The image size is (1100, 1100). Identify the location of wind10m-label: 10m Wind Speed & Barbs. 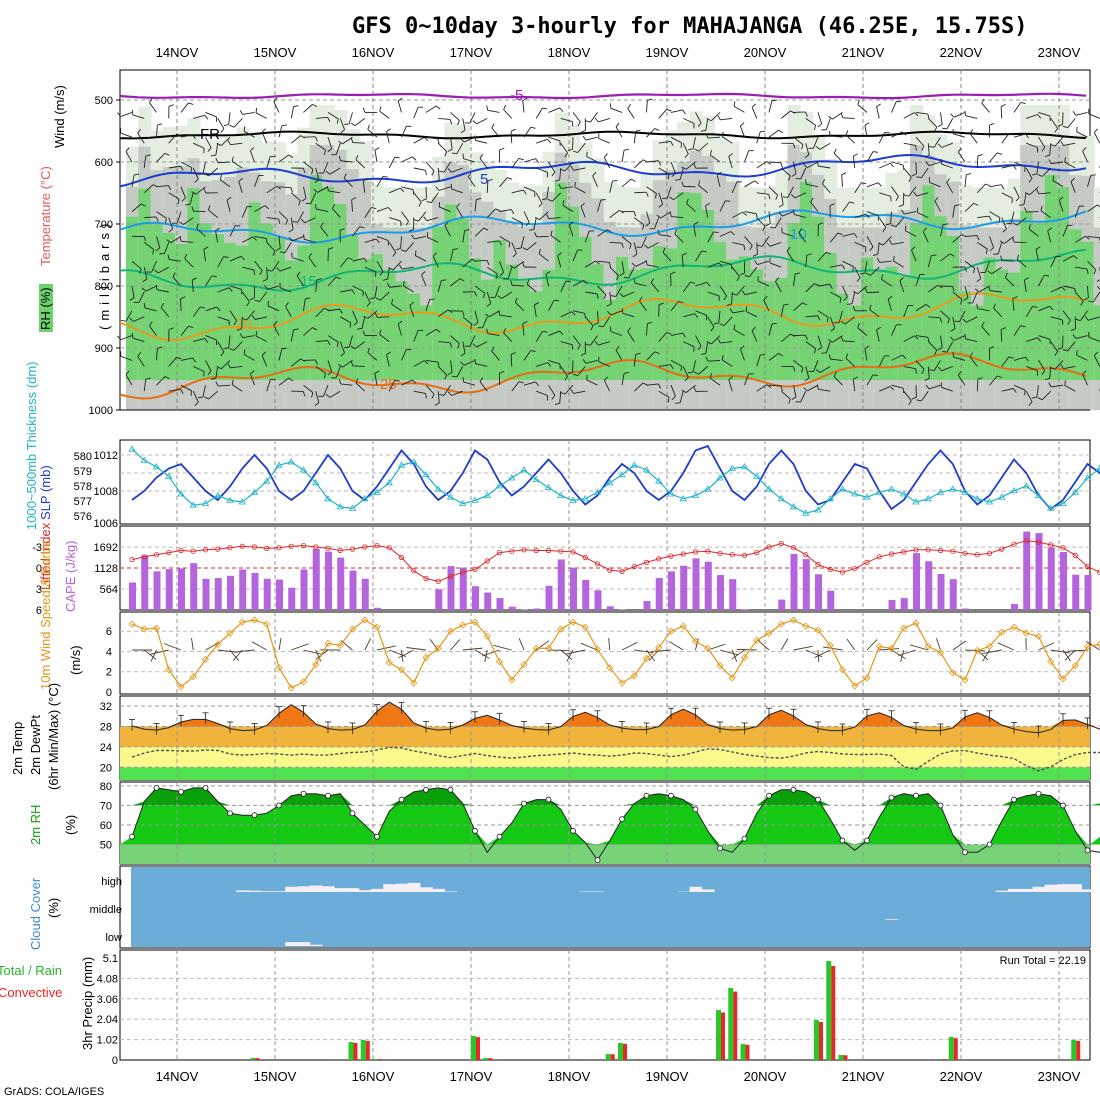
(45, 615).